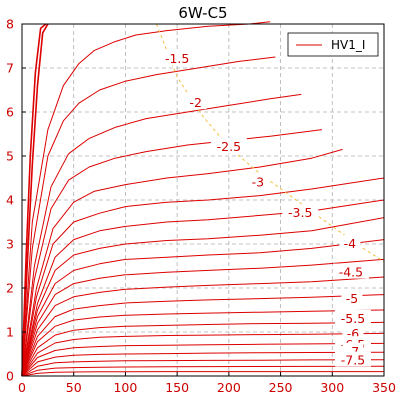 This screenshot has width=403, height=400. I want to click on contour-label: -4.5, so click(351, 272).